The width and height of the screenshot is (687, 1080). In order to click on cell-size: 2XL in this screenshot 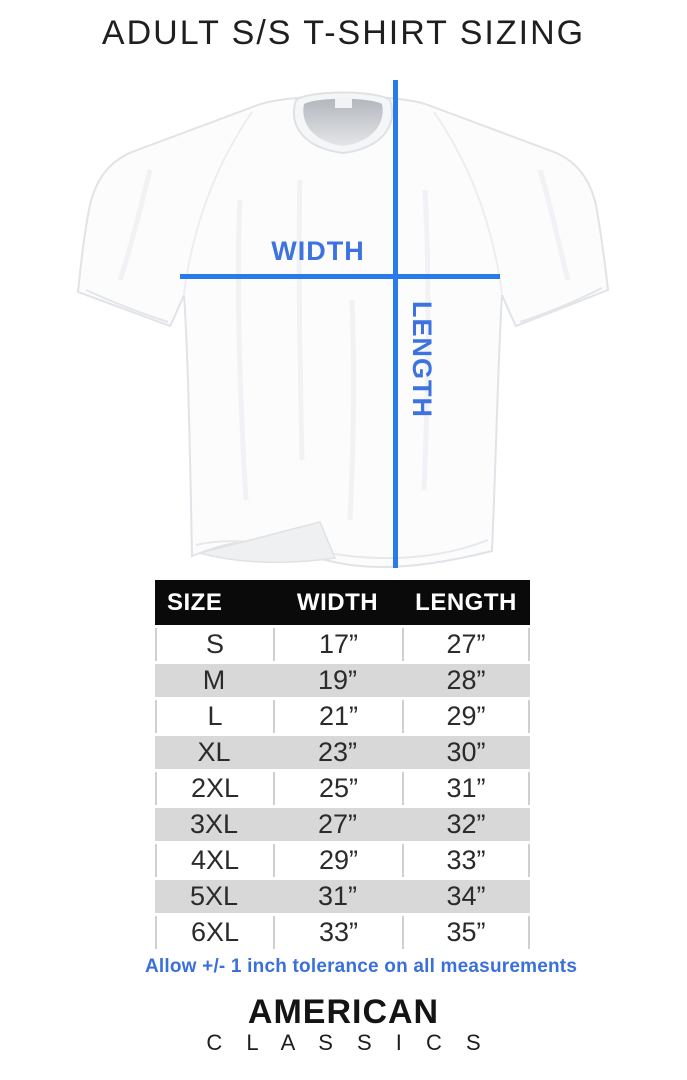, I will do `click(214, 788)`.